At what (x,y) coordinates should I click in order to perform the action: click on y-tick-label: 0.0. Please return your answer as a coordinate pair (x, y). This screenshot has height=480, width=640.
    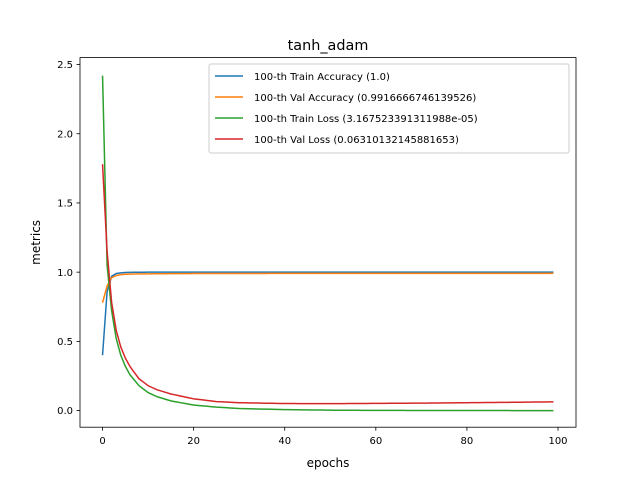
    Looking at the image, I should click on (65, 411).